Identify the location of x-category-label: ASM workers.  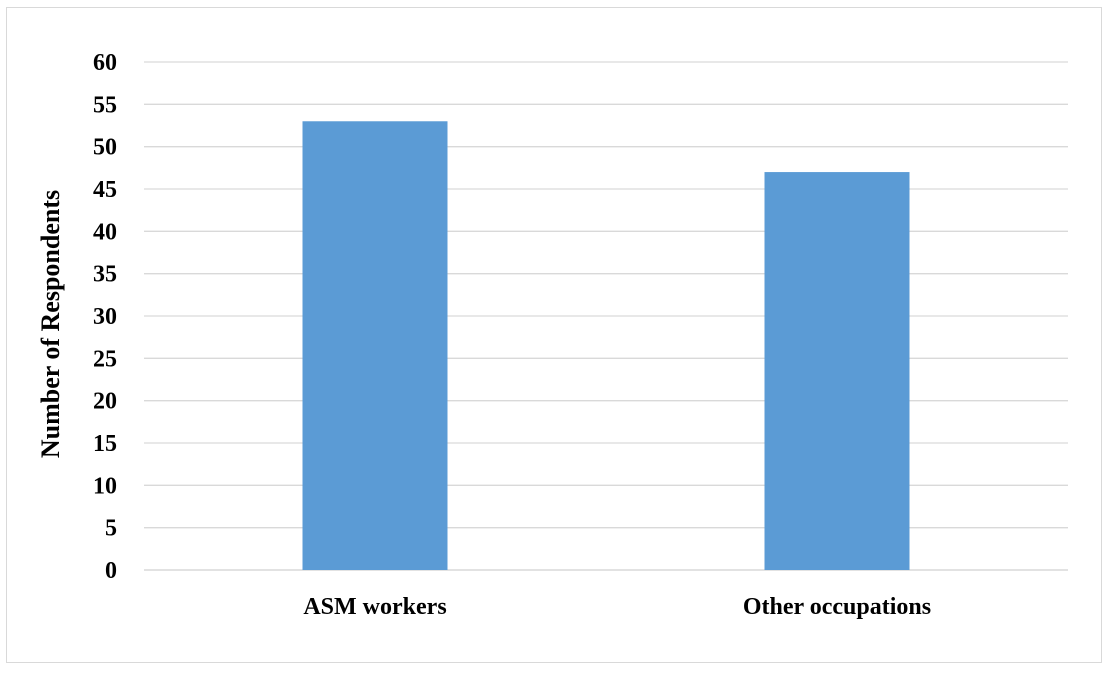
(374, 607).